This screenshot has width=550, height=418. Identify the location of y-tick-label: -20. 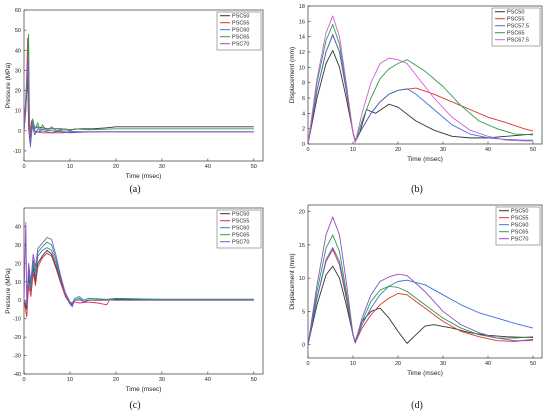
(17, 338).